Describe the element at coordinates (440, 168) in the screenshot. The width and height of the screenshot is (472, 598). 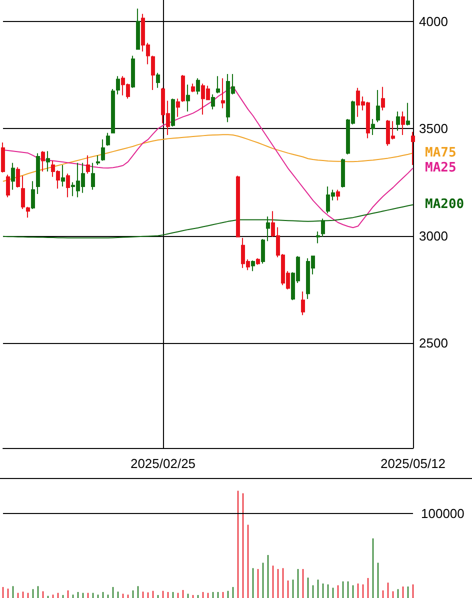
I see `series-label: MA25` at that location.